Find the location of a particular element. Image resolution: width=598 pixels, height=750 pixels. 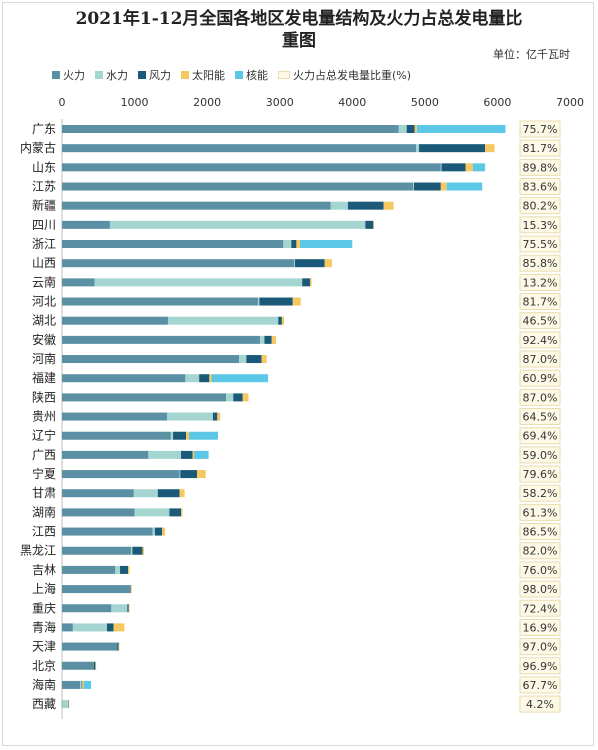

legend-item-wind: 风力 is located at coordinates (154, 75).